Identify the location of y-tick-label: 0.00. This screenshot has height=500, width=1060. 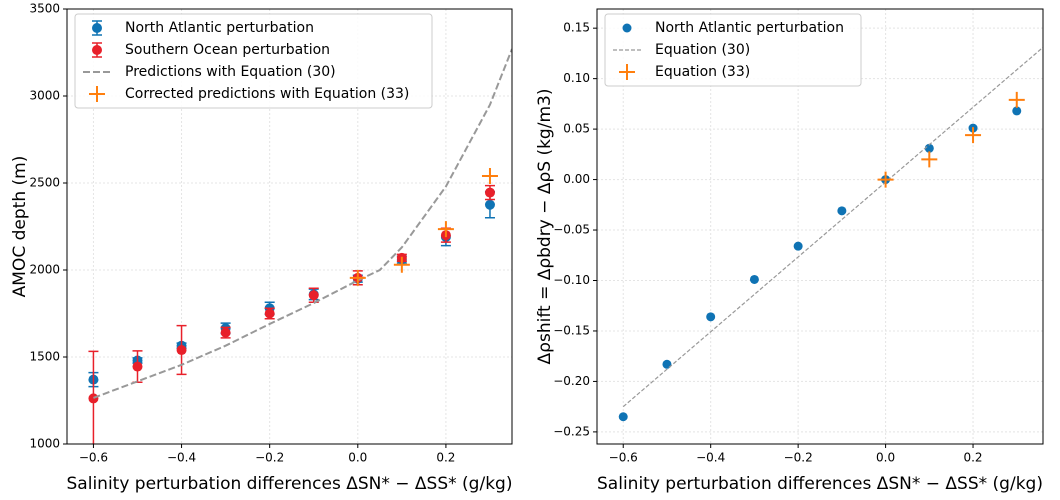
(576, 179).